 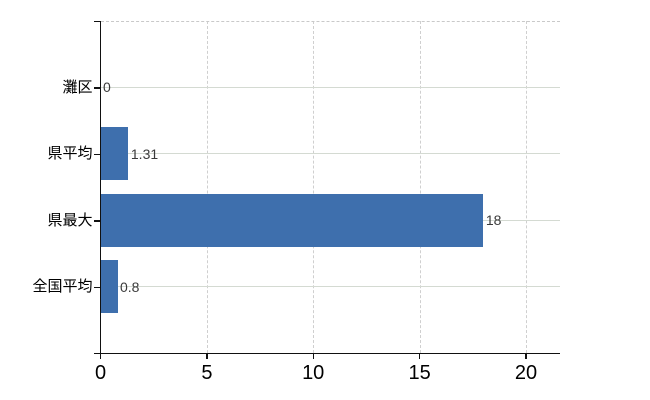 What do you see at coordinates (107, 87) in the screenshot?
I see `bar-value-label: 0` at bounding box center [107, 87].